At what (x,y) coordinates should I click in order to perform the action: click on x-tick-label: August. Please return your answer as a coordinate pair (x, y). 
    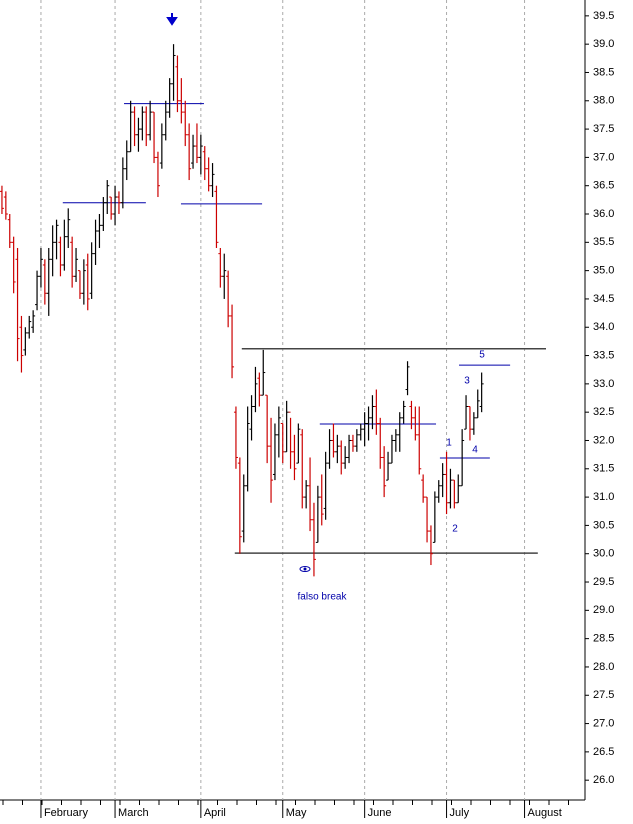
    Looking at the image, I should click on (545, 813).